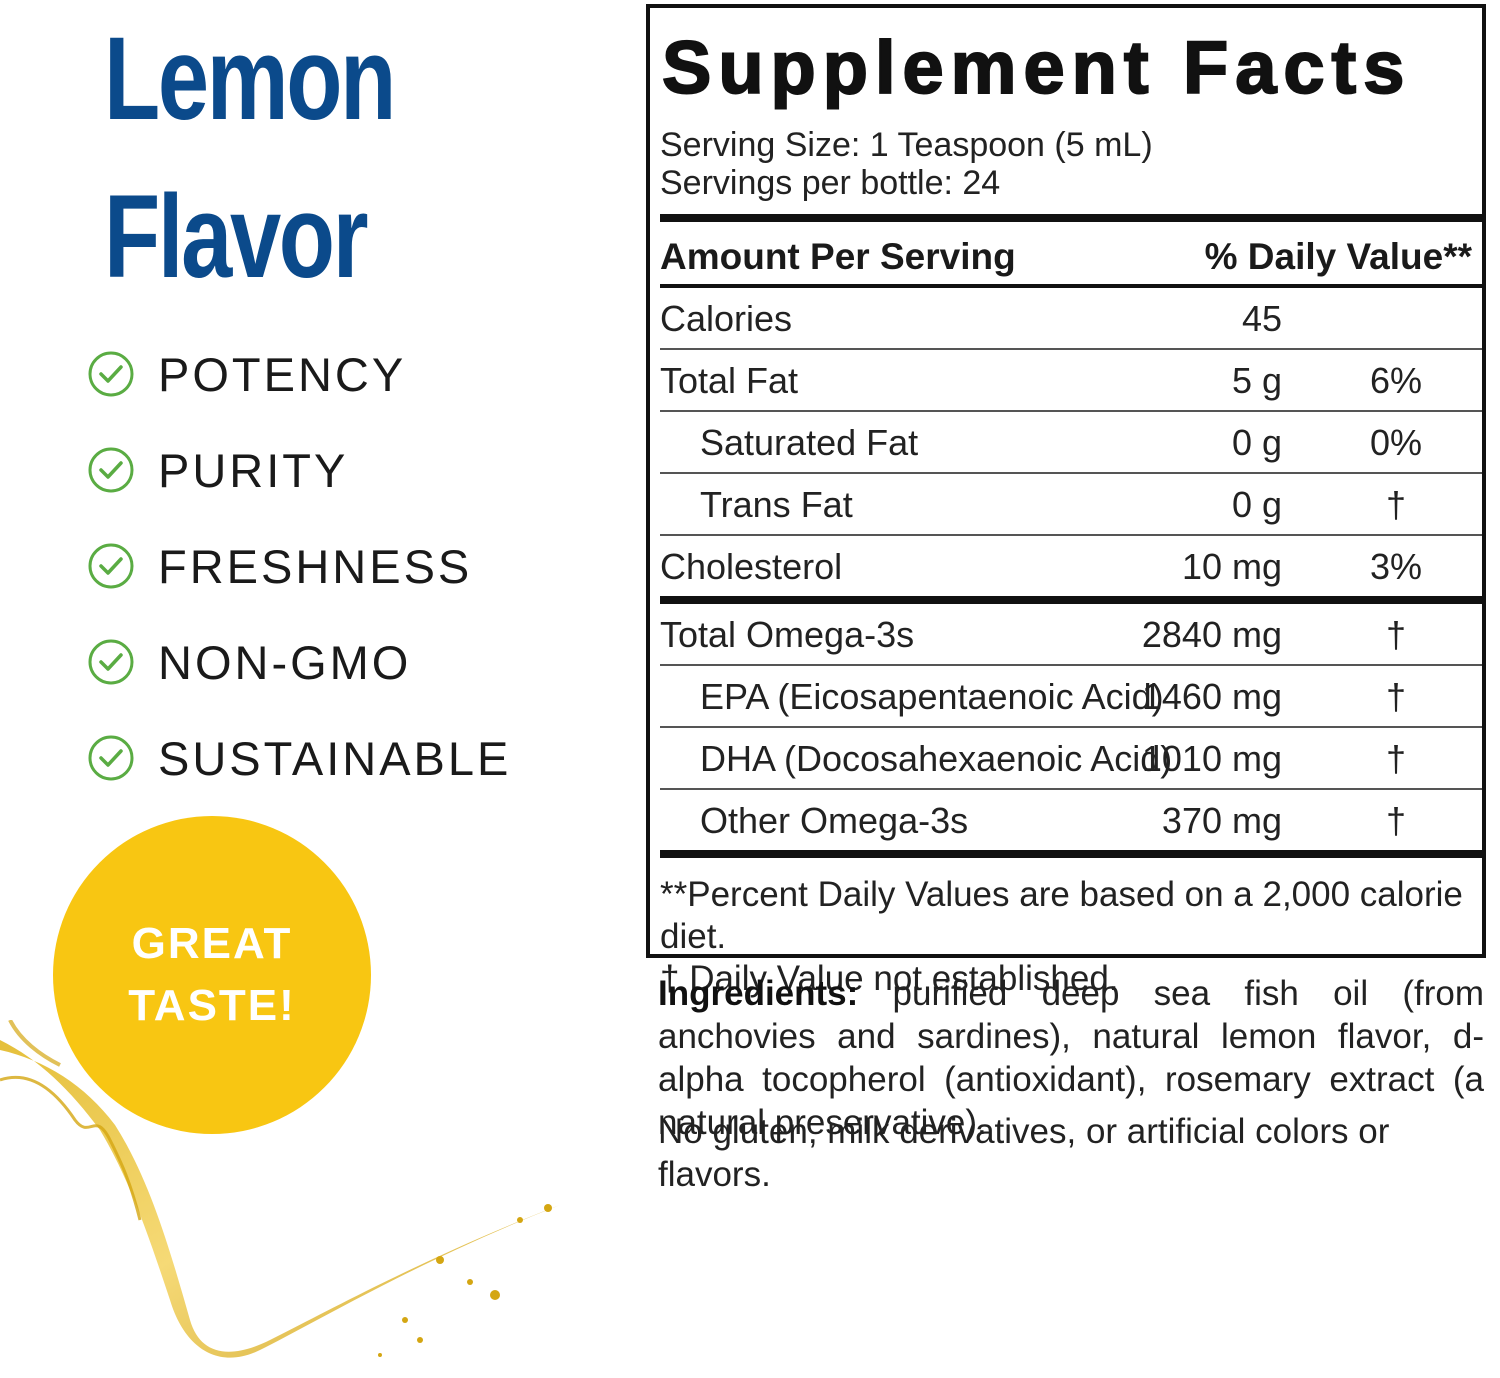  I want to click on nutrient-amount: 1460 mg, so click(1211, 696).